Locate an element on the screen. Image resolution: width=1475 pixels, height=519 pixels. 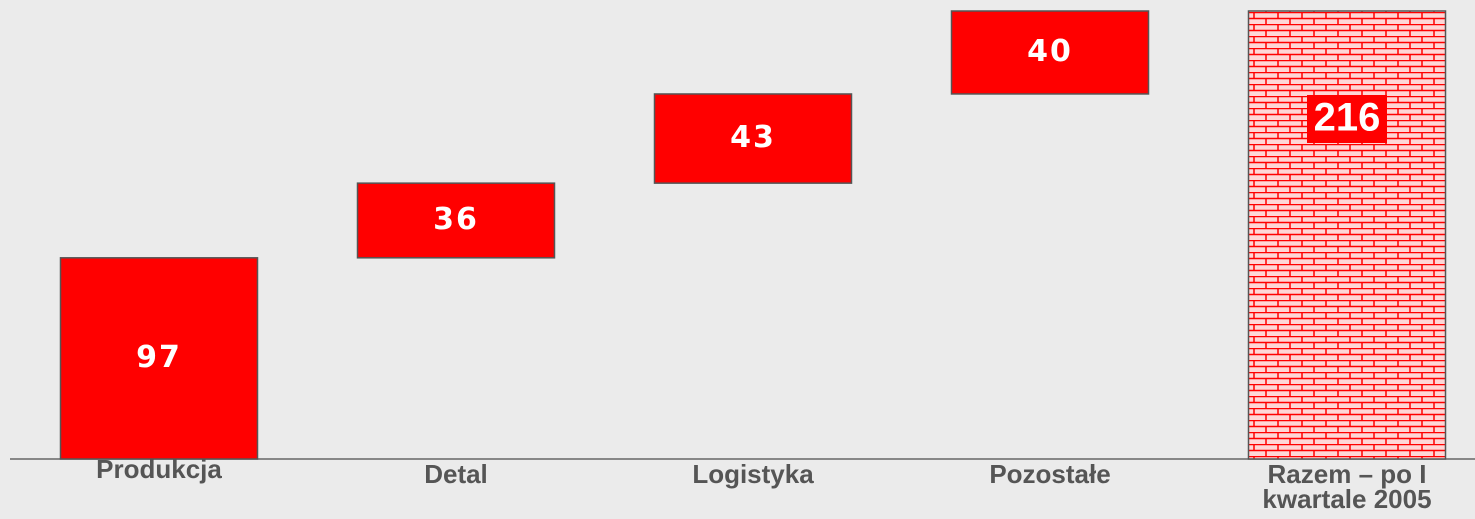
value-label: 36 is located at coordinates (456, 219).